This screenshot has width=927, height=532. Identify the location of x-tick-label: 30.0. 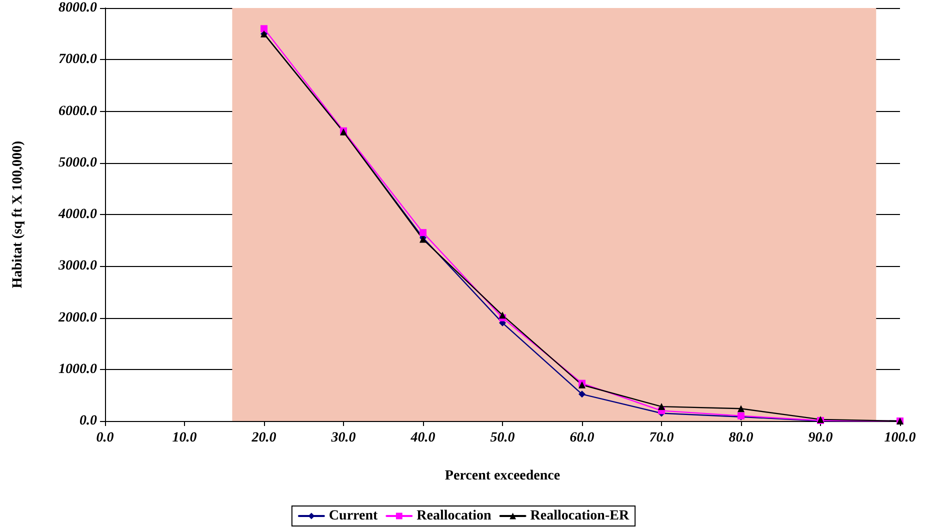
(343, 438).